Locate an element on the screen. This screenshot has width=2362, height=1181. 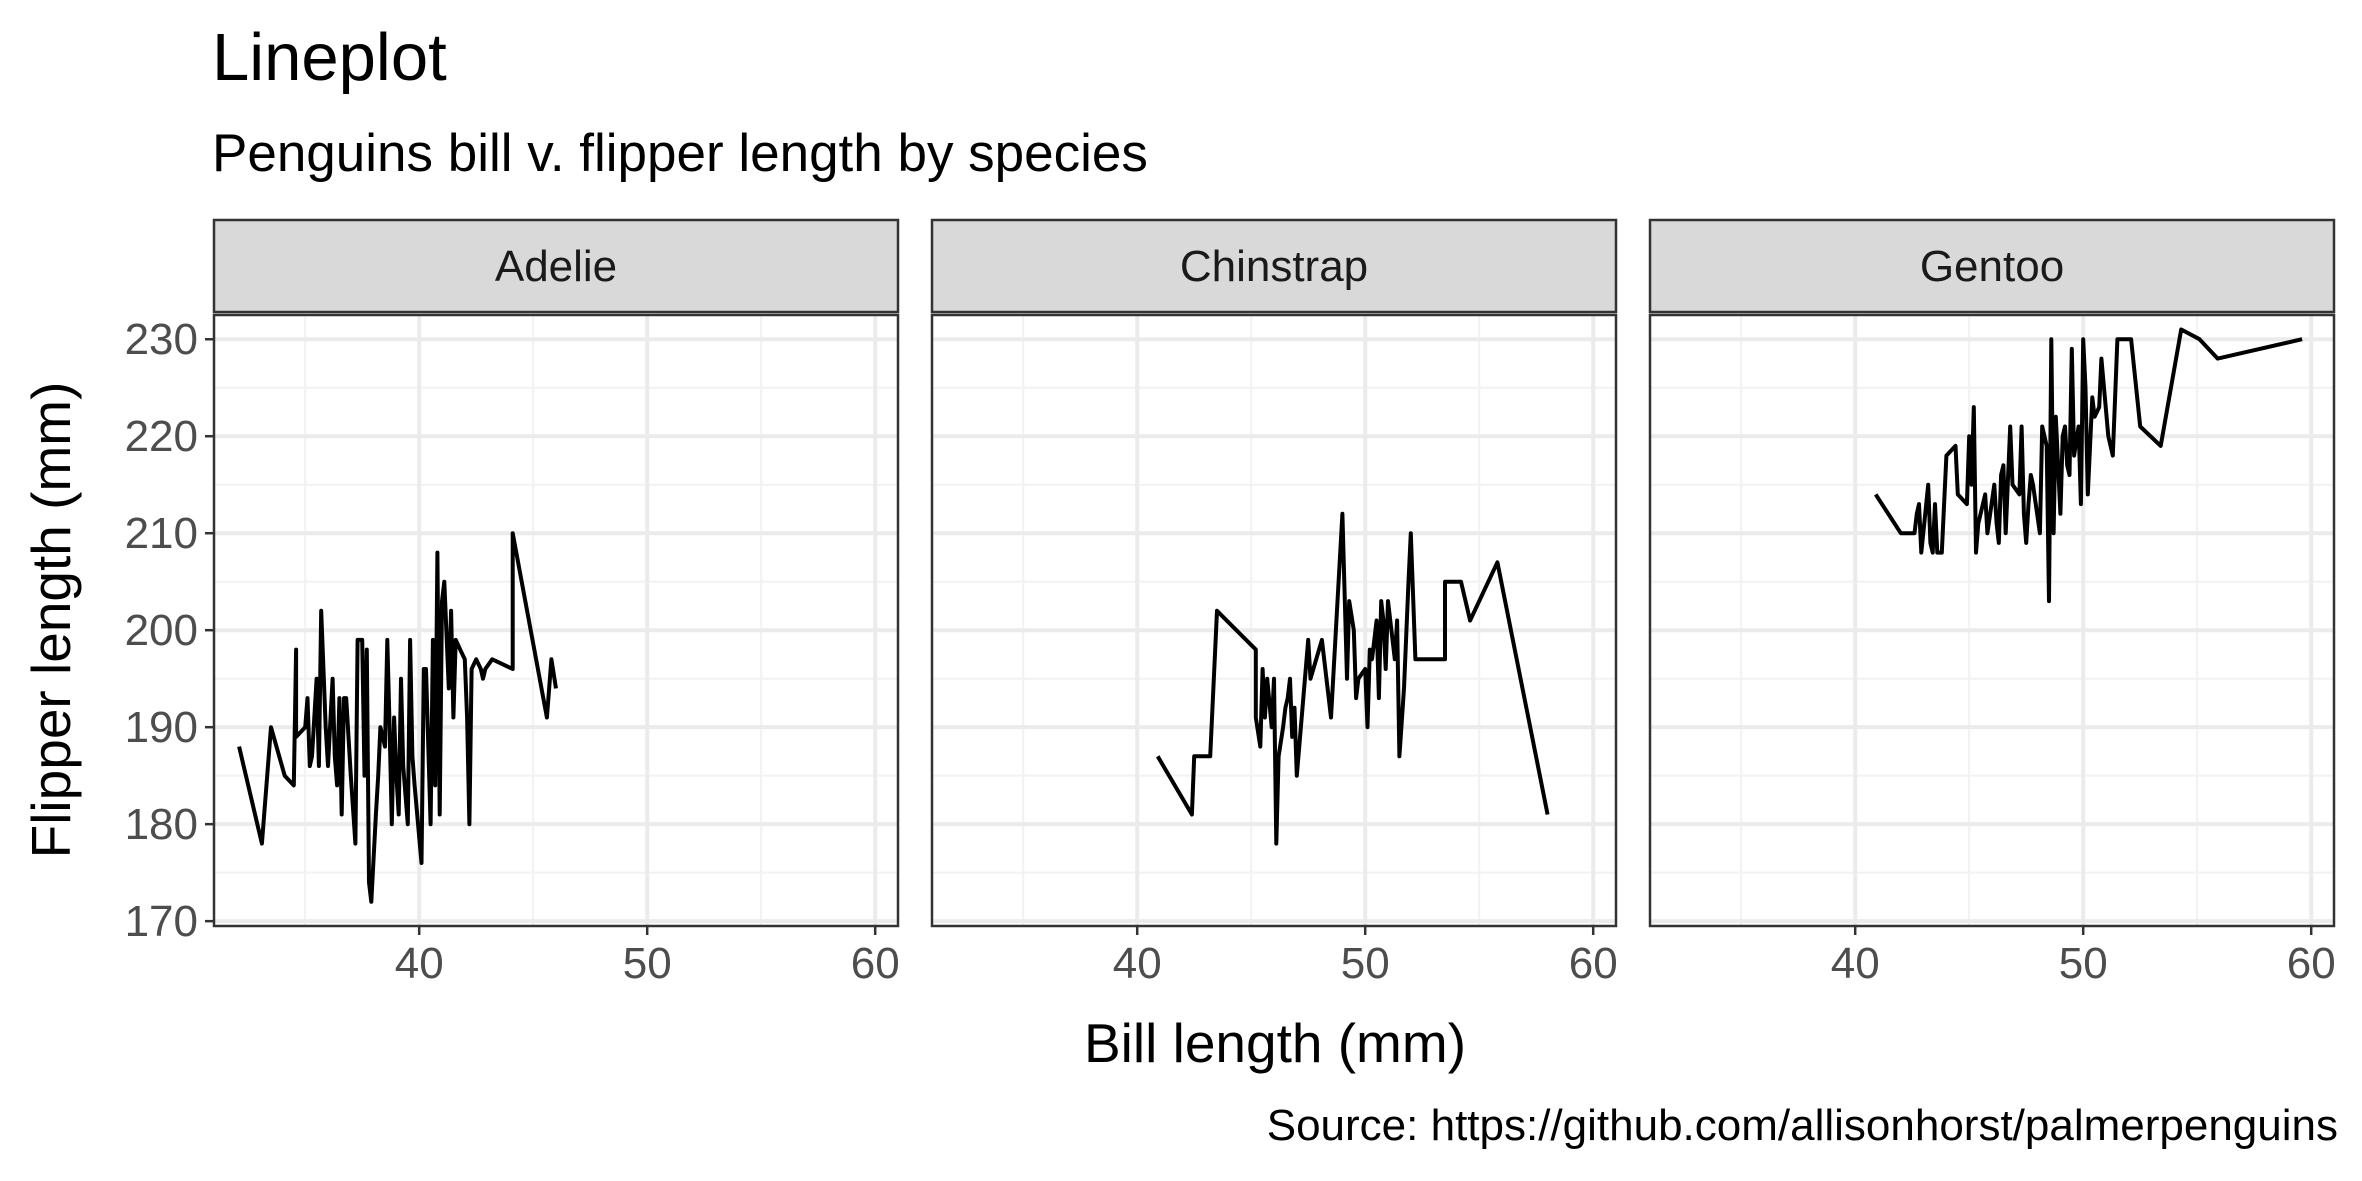
y-tick-label: 190 is located at coordinates (161, 727).